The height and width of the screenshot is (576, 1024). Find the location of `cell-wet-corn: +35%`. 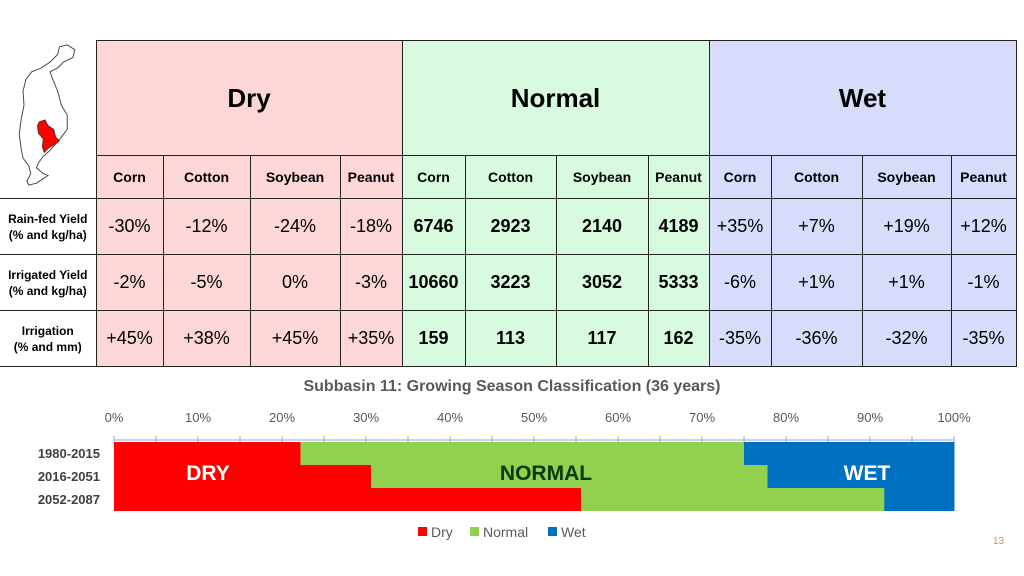

cell-wet-corn: +35% is located at coordinates (740, 226).